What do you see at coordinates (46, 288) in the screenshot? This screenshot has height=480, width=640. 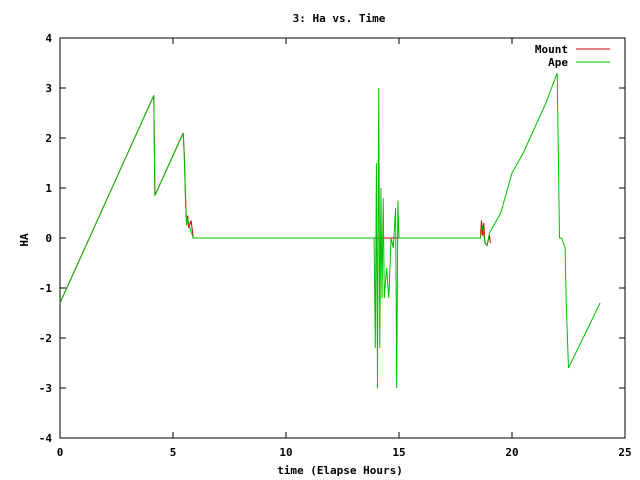 I see `y-tick-label: -1` at bounding box center [46, 288].